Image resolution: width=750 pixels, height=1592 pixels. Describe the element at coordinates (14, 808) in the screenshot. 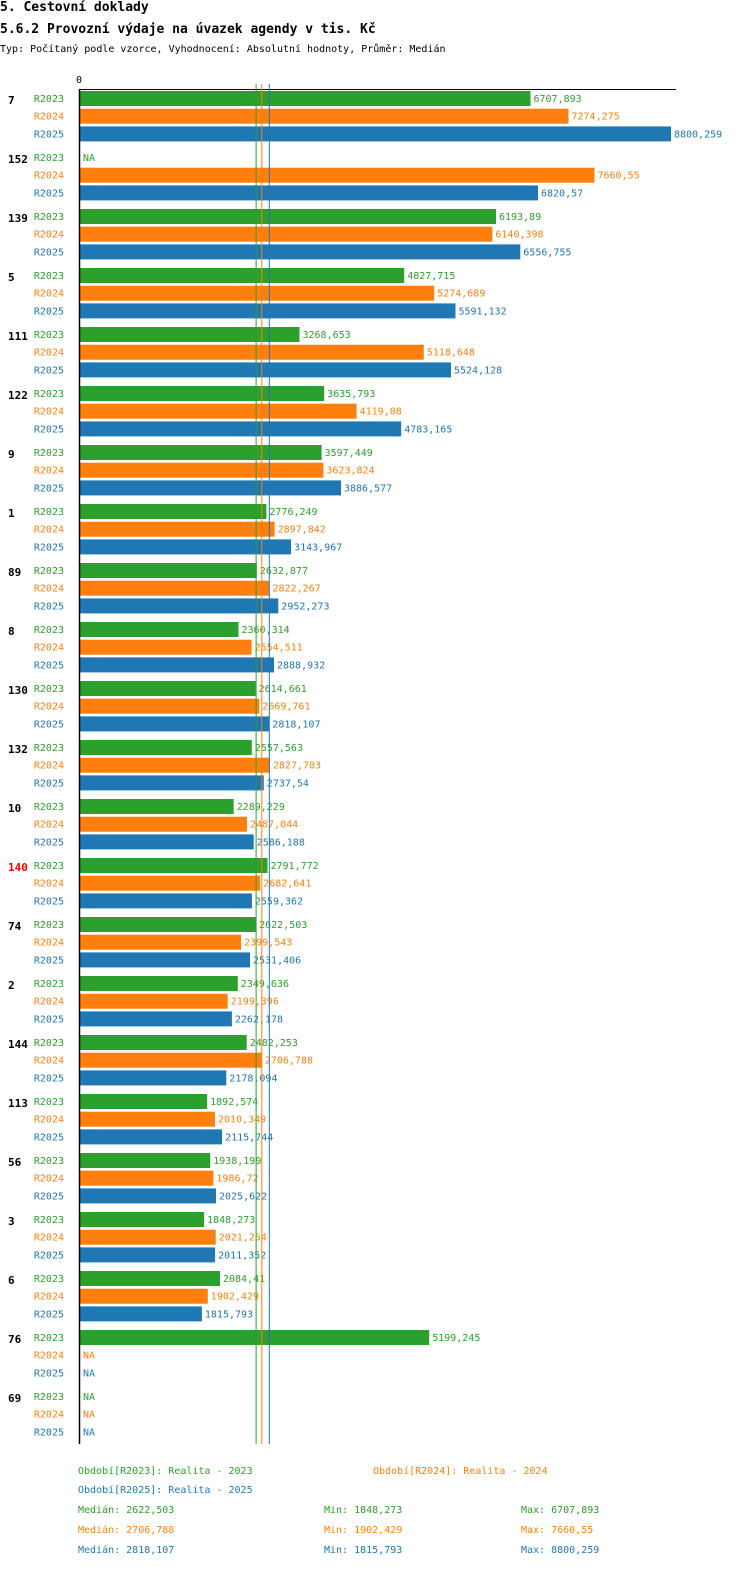

I see `category-label: 10` at that location.